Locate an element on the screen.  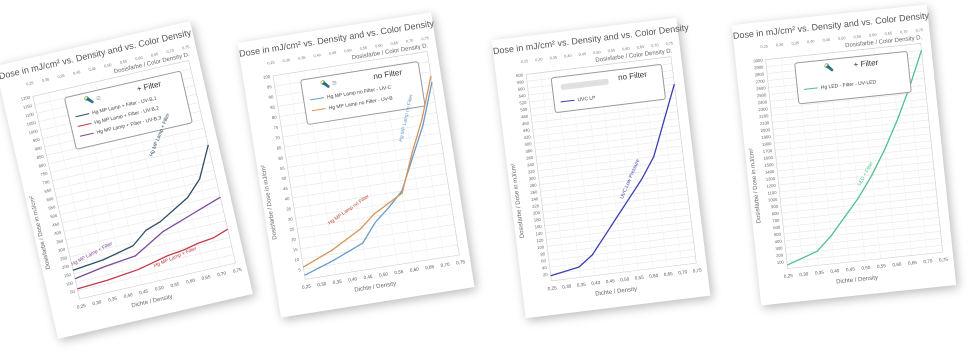
y-tick-label: 340 is located at coordinates (531, 165).